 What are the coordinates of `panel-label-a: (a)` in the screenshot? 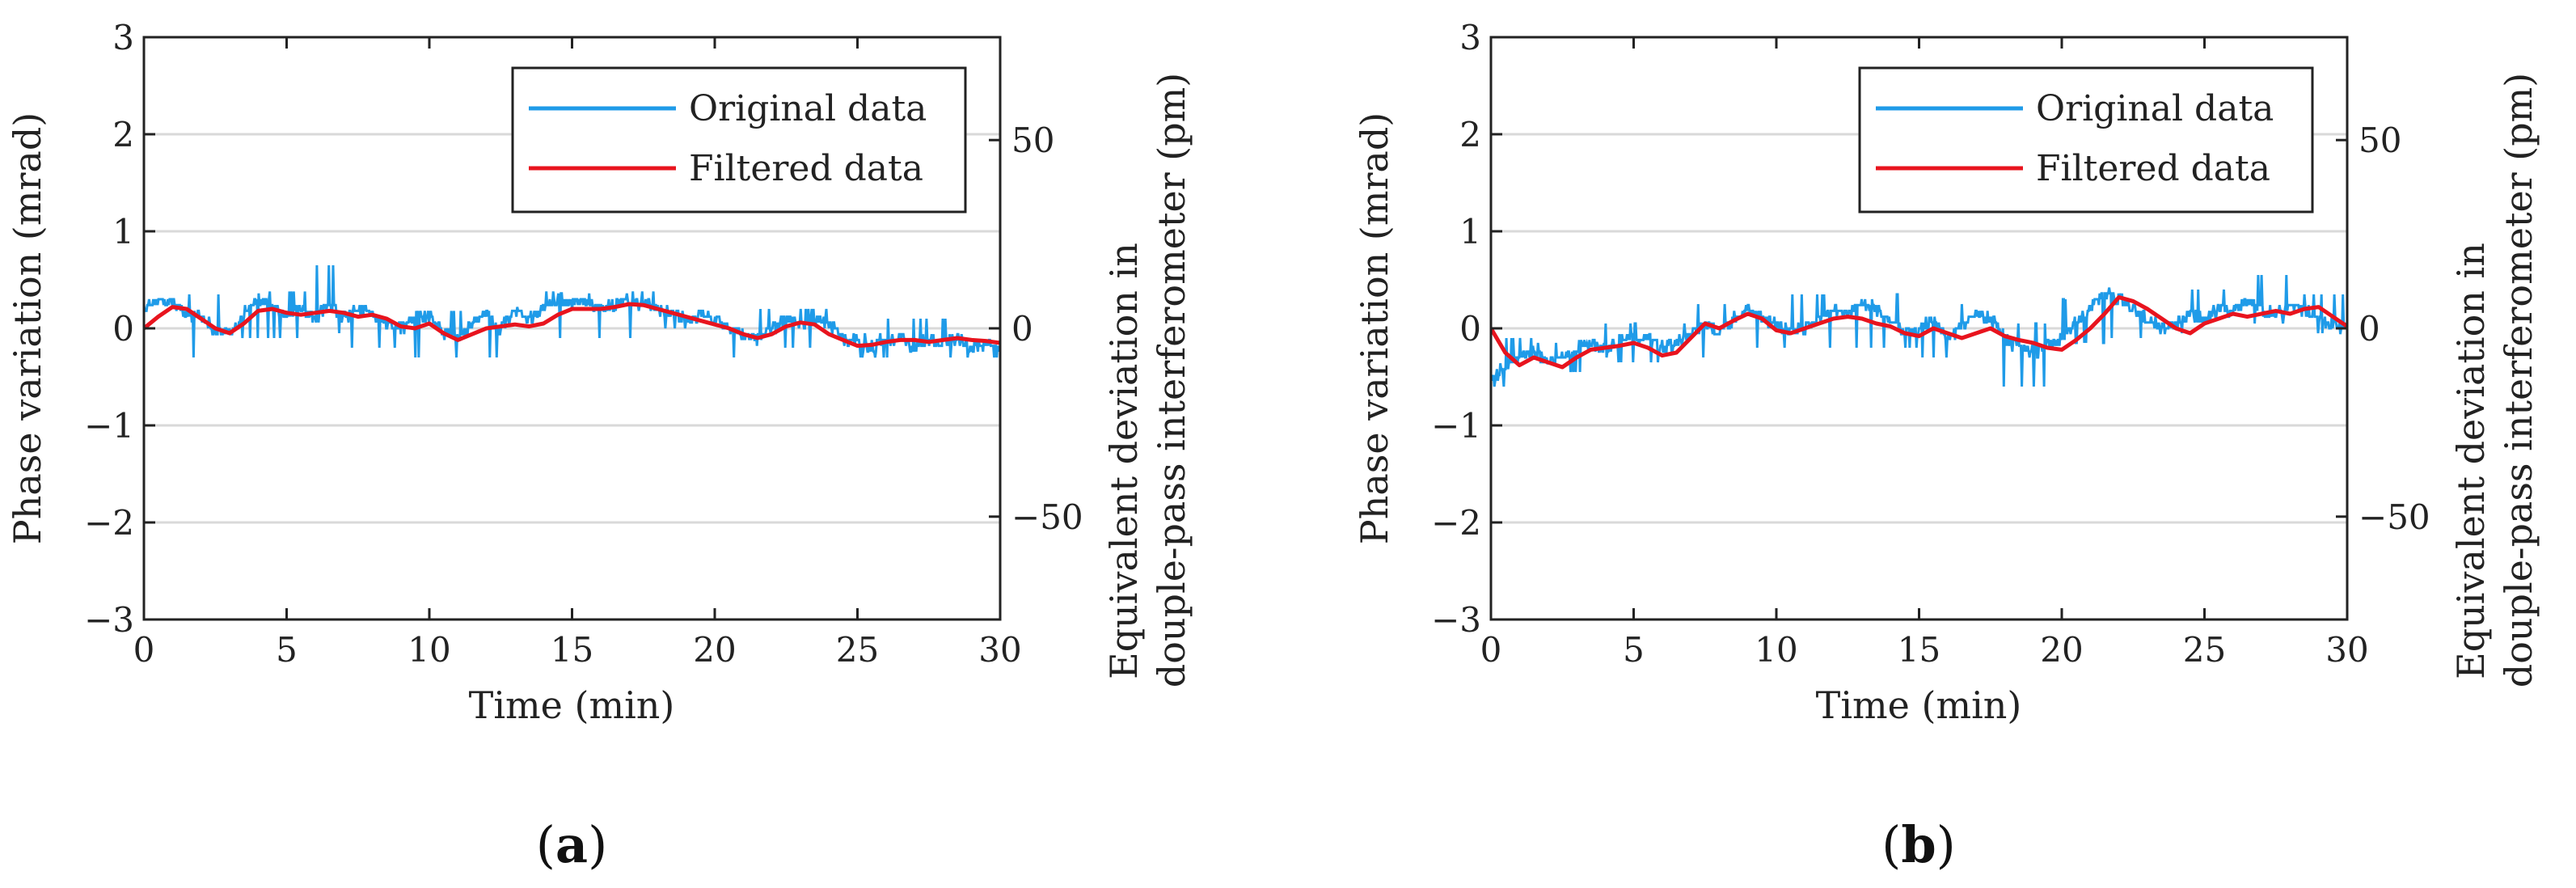 It's located at (572, 844).